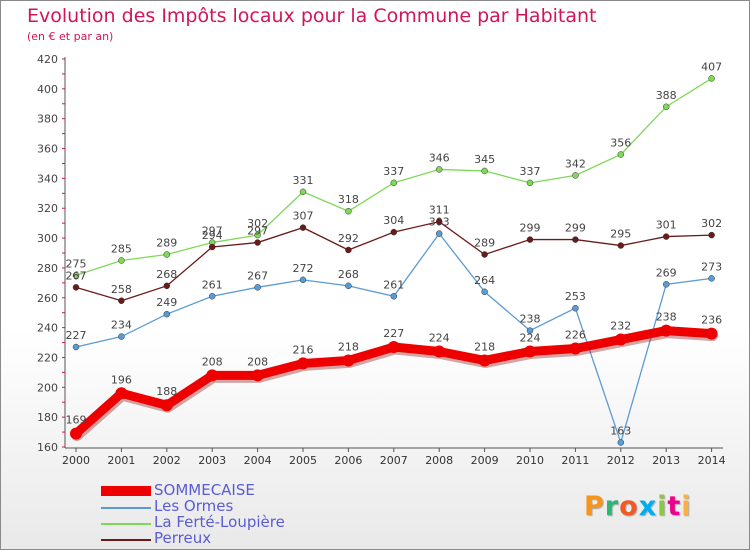 This screenshot has height=550, width=750. I want to click on y-tick-label: 420, so click(47, 59).